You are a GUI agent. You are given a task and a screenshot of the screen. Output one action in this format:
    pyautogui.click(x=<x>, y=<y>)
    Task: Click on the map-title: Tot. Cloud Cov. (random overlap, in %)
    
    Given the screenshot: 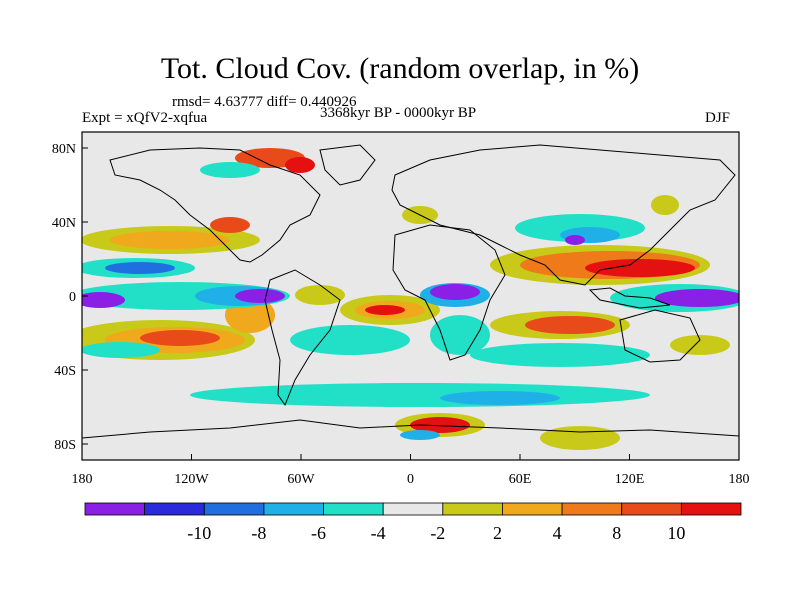 What is the action you would take?
    pyautogui.click(x=400, y=68)
    